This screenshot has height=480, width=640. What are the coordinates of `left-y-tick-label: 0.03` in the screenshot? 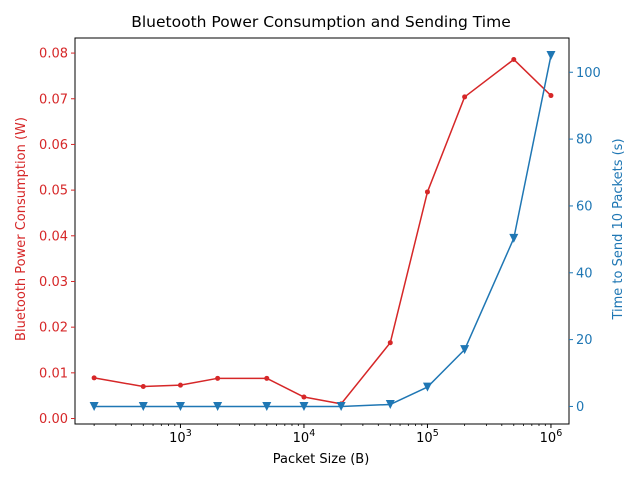 It's located at (53, 282).